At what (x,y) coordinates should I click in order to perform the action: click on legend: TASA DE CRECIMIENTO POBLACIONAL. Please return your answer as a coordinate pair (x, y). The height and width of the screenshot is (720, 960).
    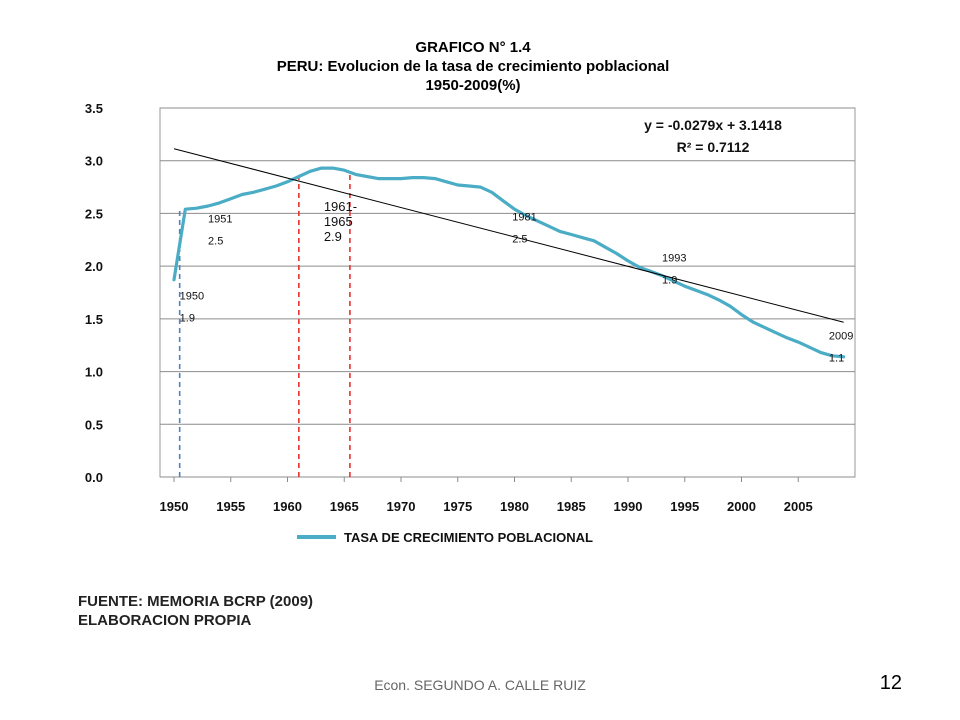
    Looking at the image, I should click on (445, 537).